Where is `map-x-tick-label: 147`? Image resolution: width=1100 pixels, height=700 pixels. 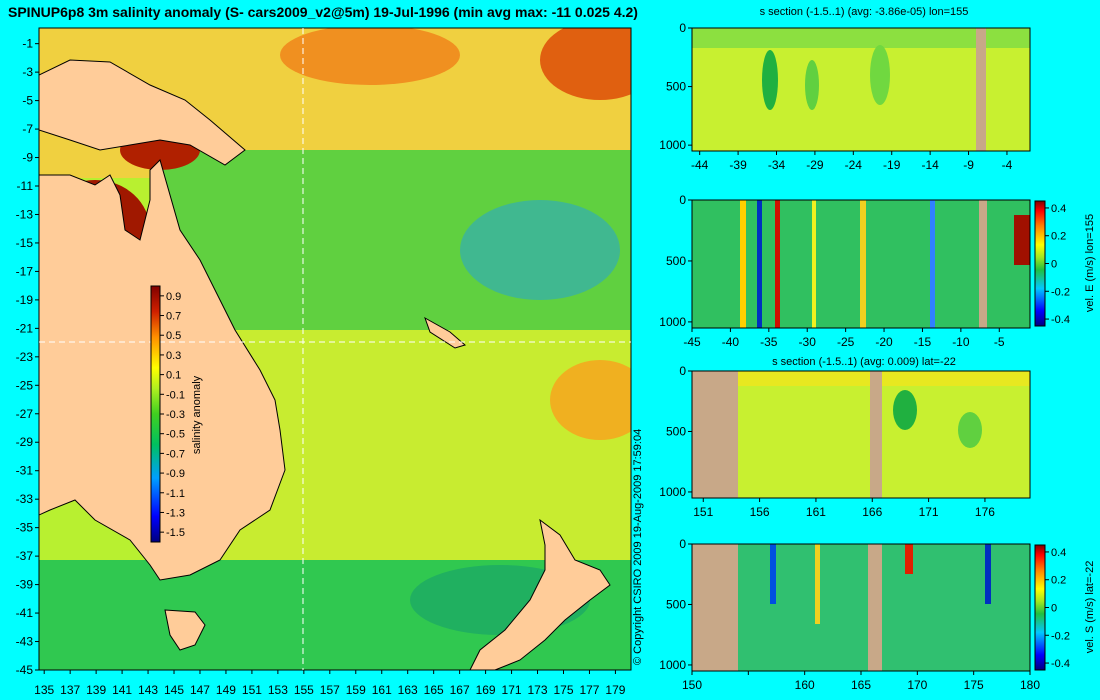 map-x-tick-label: 147 is located at coordinates (200, 690).